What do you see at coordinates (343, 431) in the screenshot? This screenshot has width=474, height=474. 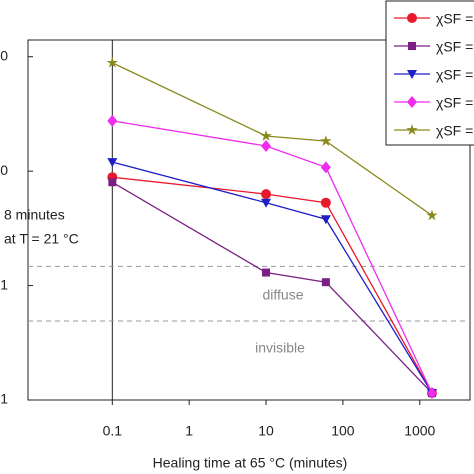 I see `x-tick-label: 100` at bounding box center [343, 431].